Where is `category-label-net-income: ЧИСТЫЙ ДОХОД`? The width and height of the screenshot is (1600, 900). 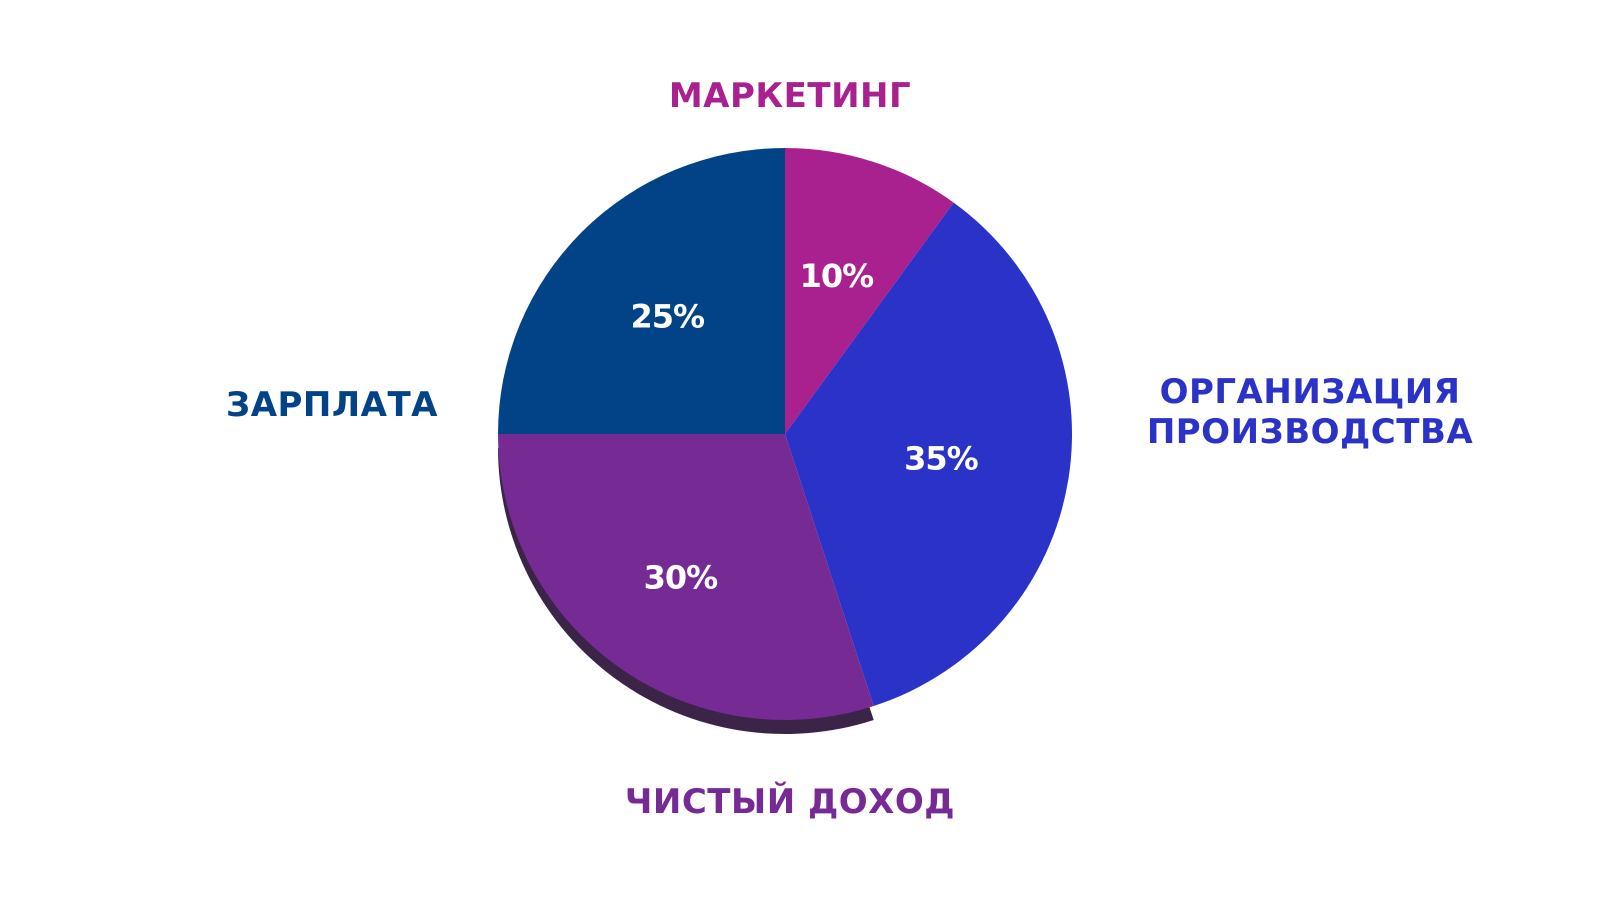
category-label-net-income: ЧИСТЫЙ ДОХОД is located at coordinates (790, 802).